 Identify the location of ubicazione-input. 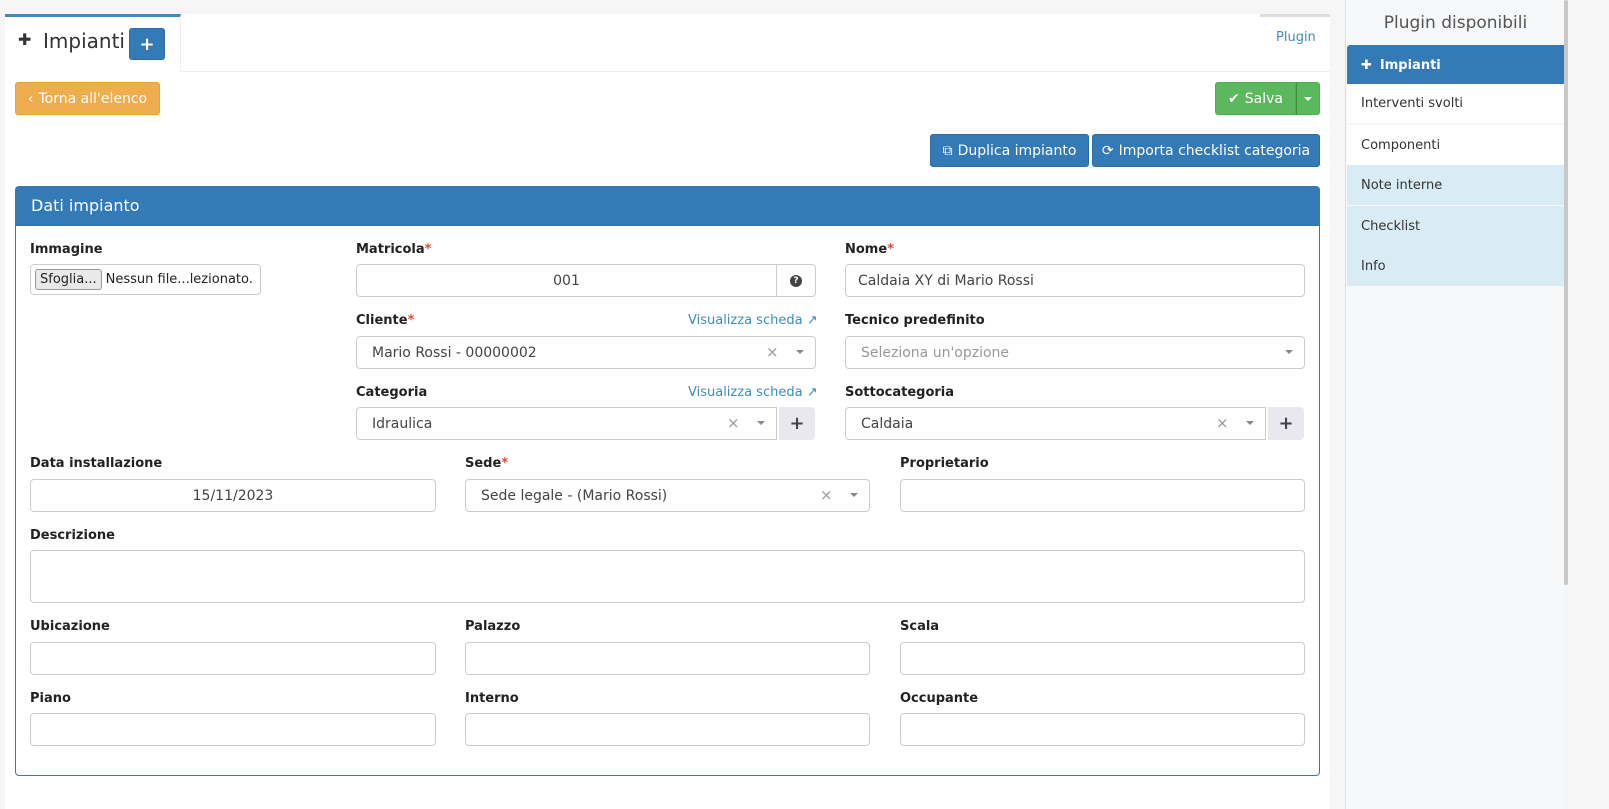
(233, 658).